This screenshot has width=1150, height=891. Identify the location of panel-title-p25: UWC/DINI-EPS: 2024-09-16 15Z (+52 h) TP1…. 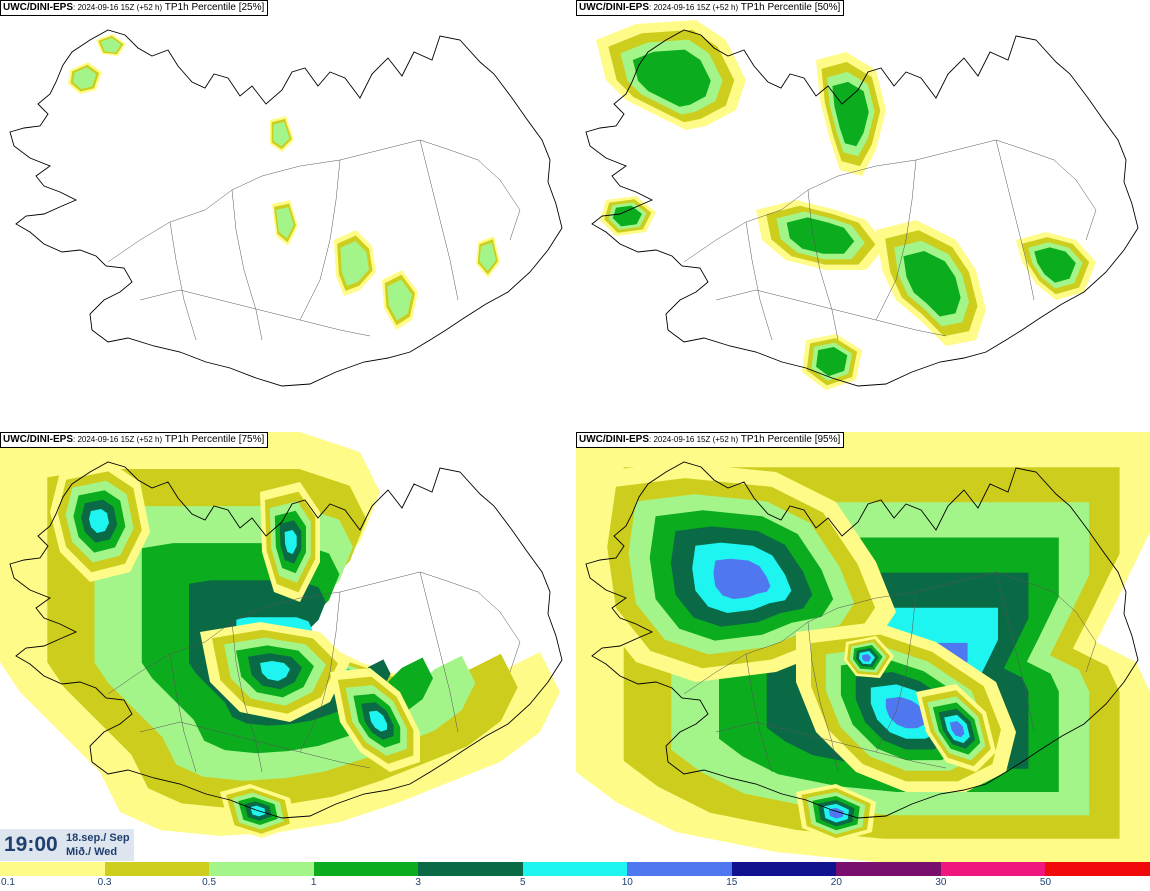
(134, 8).